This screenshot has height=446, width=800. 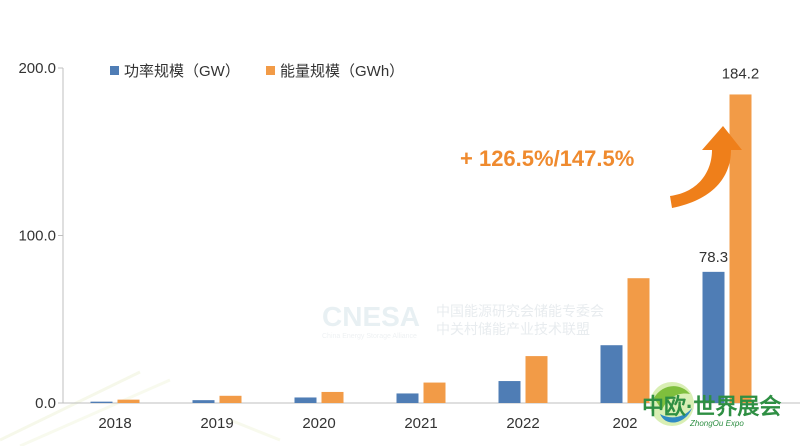 What do you see at coordinates (371, 316) in the screenshot?
I see `watermark-brand: CNESA` at bounding box center [371, 316].